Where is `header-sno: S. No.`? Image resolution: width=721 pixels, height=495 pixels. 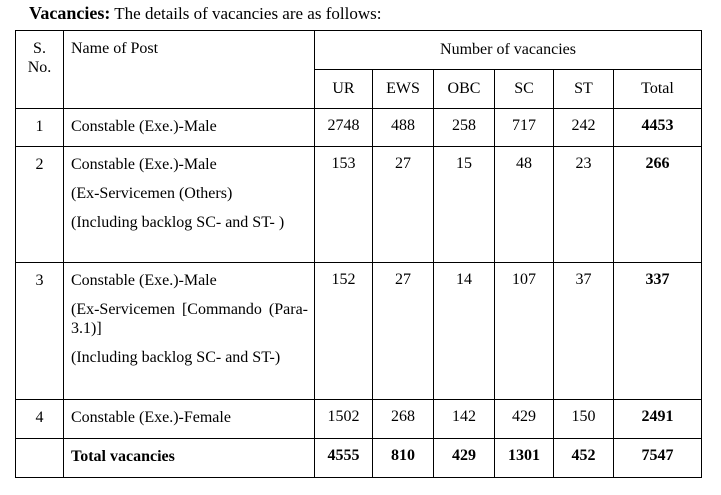
header-sno: S. No. is located at coordinates (39, 69).